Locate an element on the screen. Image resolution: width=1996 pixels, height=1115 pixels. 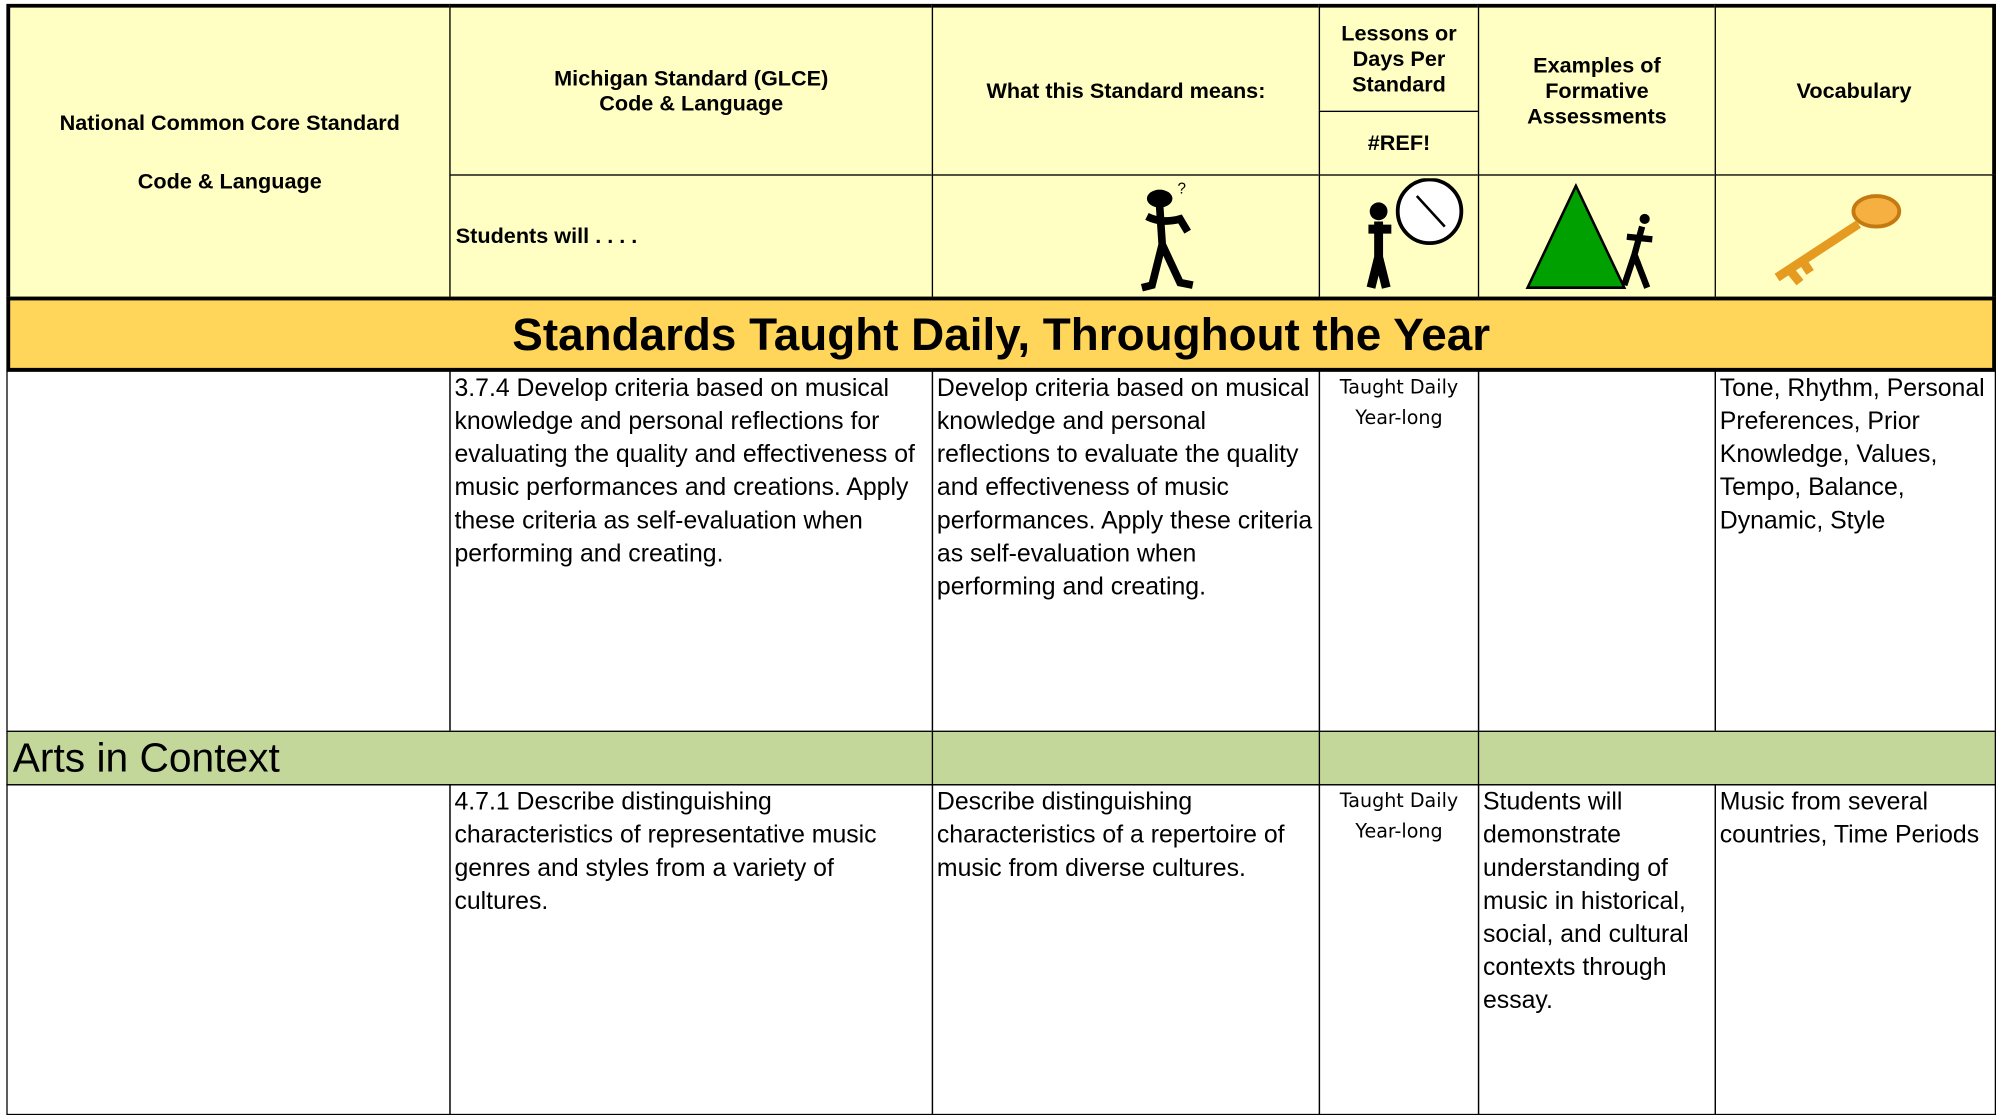
header-text: National Common Core Standard is located at coordinates (229, 122).